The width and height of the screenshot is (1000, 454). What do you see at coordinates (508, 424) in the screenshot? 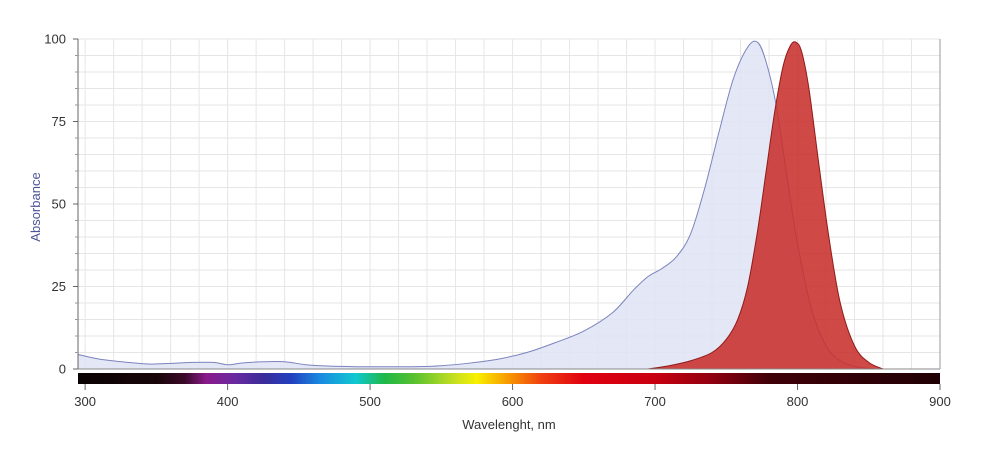
I see `x-axis-title: Wavelenght, nm` at bounding box center [508, 424].